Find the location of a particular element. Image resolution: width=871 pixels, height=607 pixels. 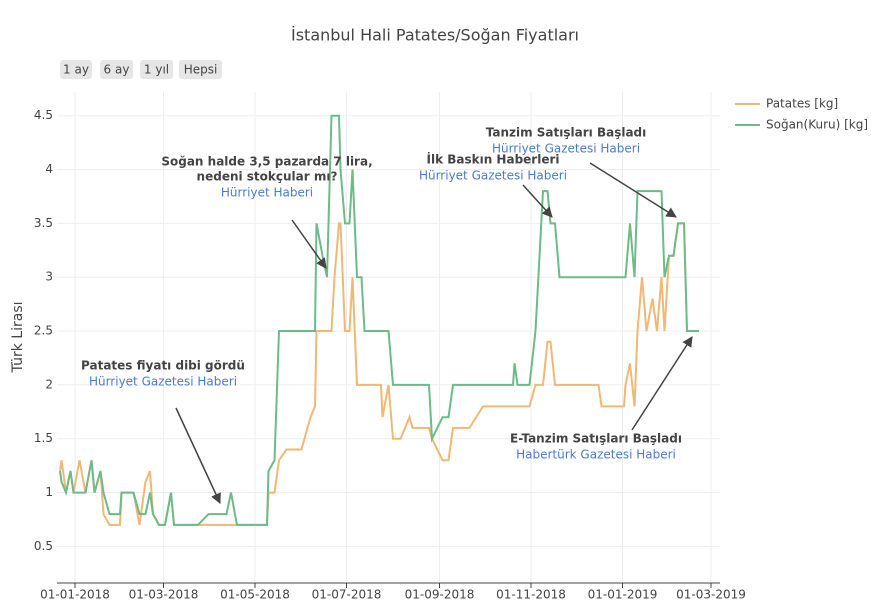

x-tick-label: 01-03-2019 is located at coordinates (711, 595).